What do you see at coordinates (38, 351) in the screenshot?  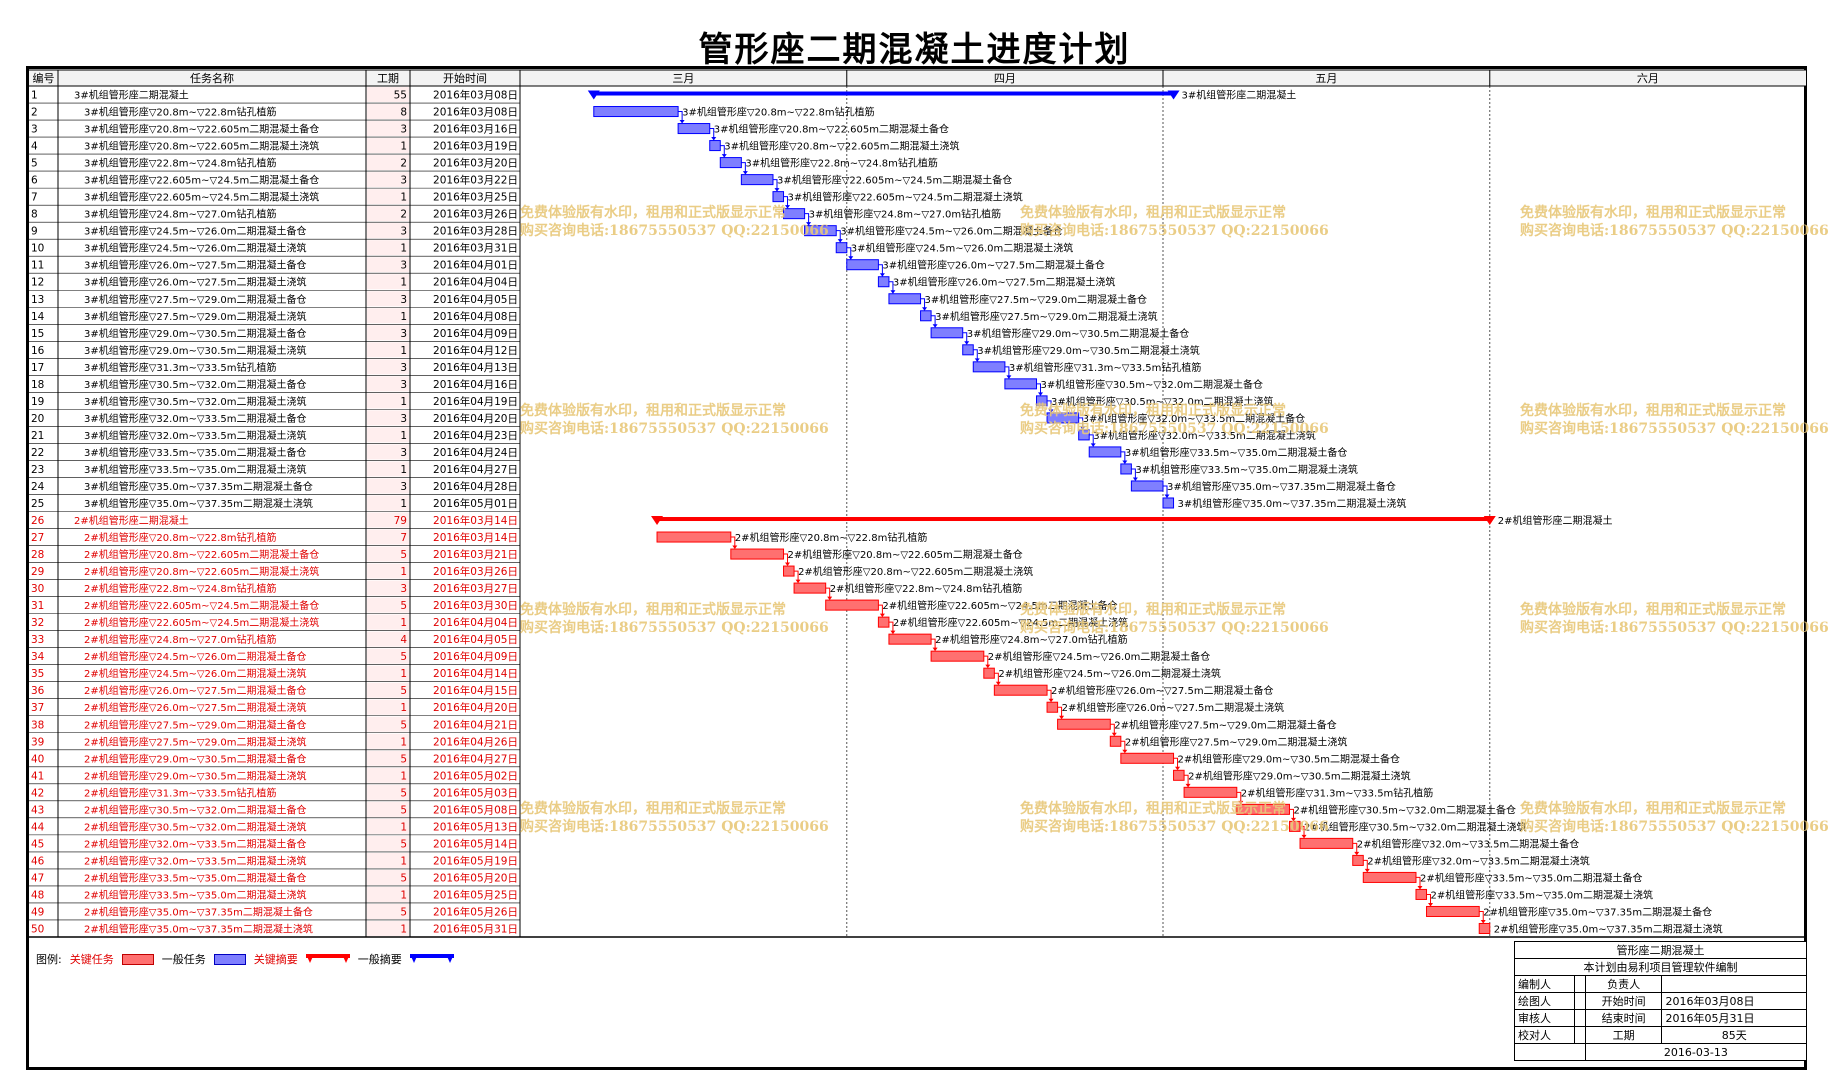 I see `task-id: 16` at bounding box center [38, 351].